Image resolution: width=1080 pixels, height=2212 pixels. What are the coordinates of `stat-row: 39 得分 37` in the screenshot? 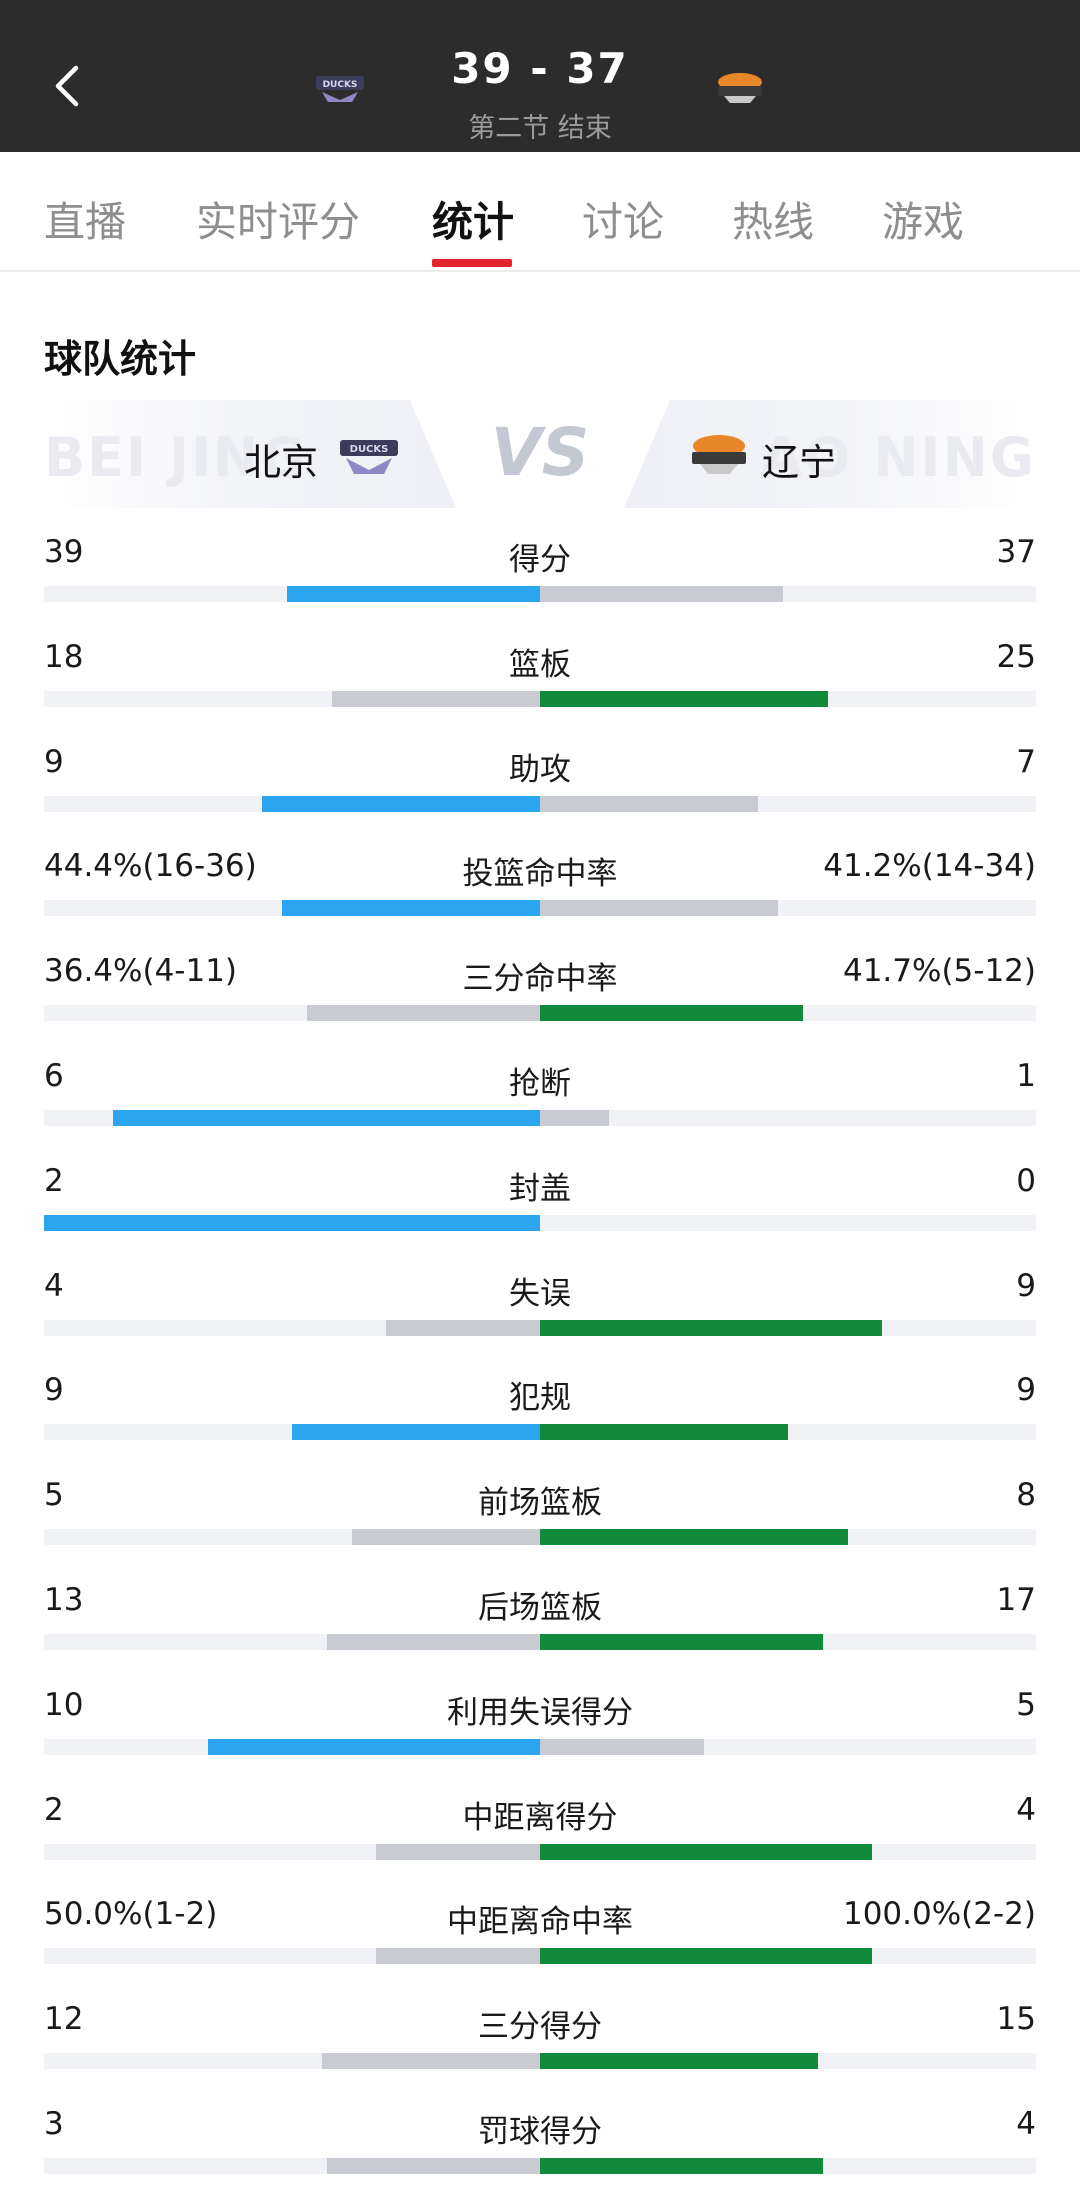 It's located at (540, 582).